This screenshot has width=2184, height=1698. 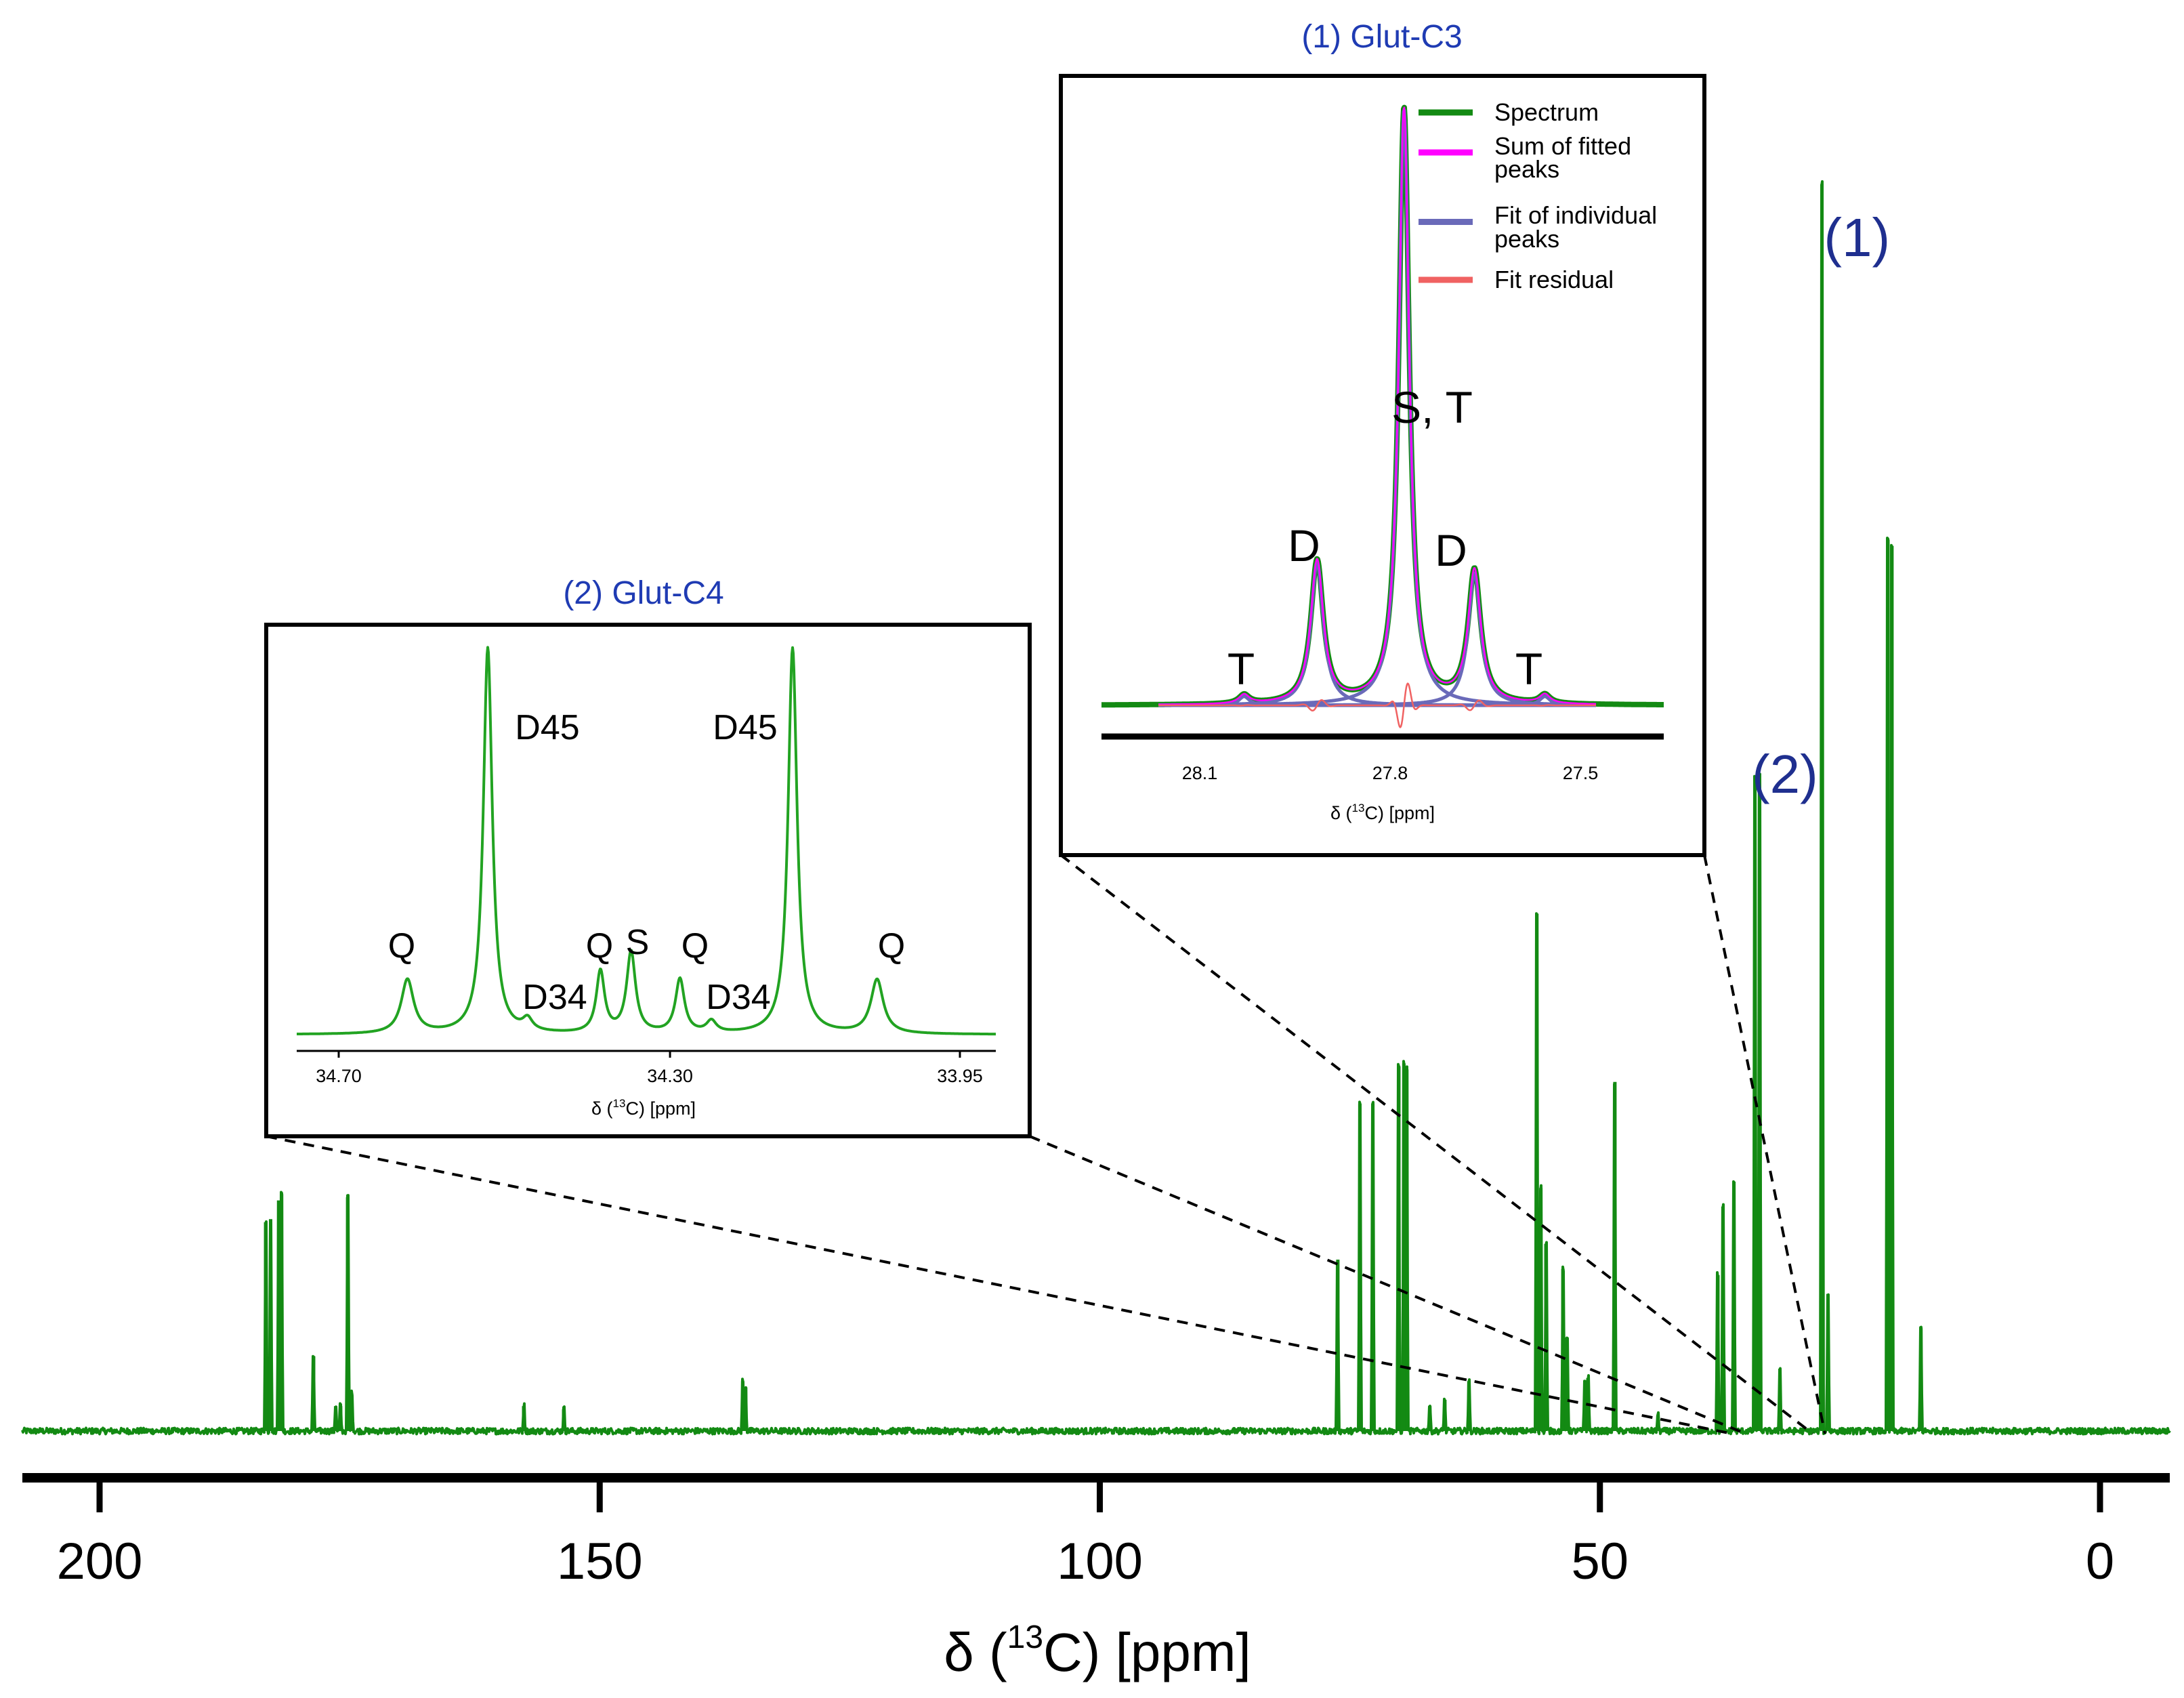 I want to click on inset-c3-sum-fit-line, so click(x=1377, y=405).